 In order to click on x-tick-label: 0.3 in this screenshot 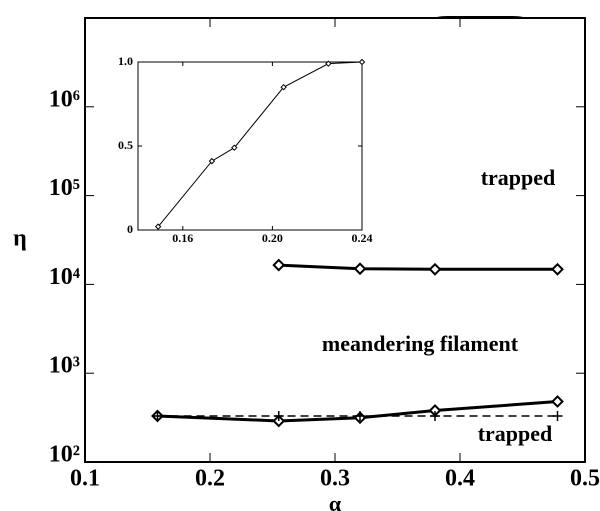, I will do `click(335, 479)`.